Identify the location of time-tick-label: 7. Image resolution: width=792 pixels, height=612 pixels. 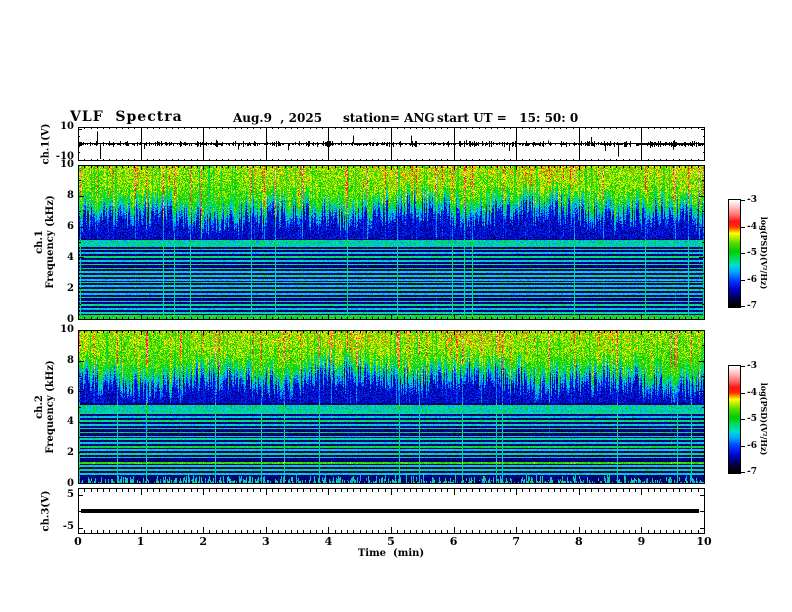
(516, 541).